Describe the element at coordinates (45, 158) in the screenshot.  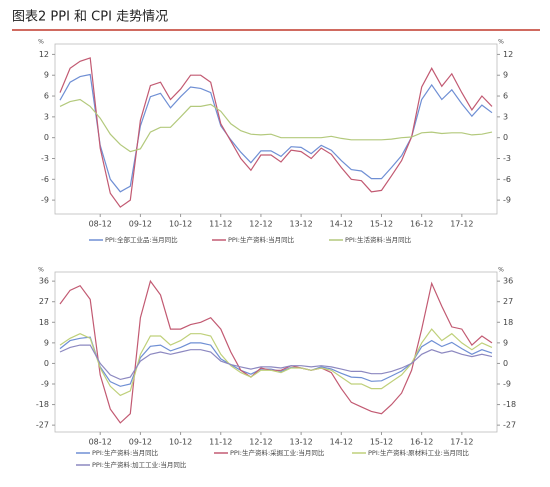
I see `y-tick-label: -3` at that location.